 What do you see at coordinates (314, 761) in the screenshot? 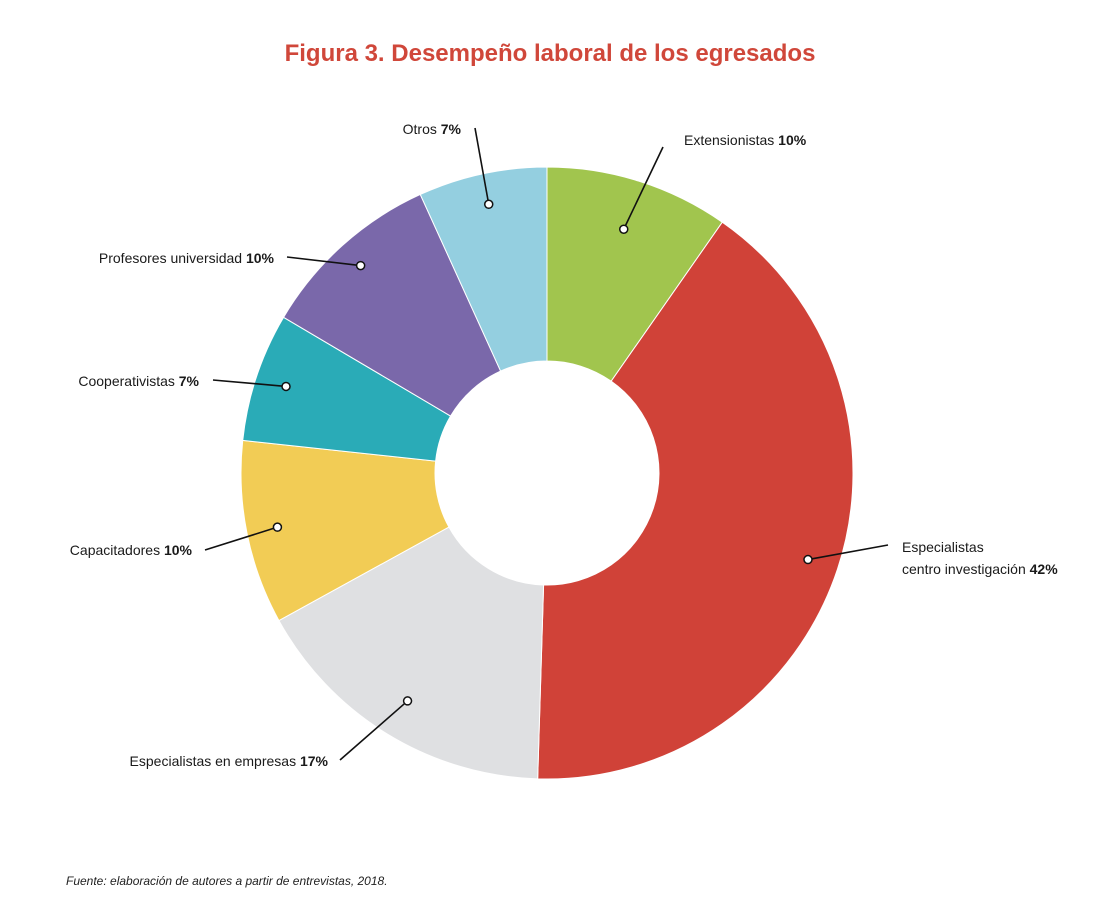
I see `slice-value-especialistas-en-empresas: 17%` at bounding box center [314, 761].